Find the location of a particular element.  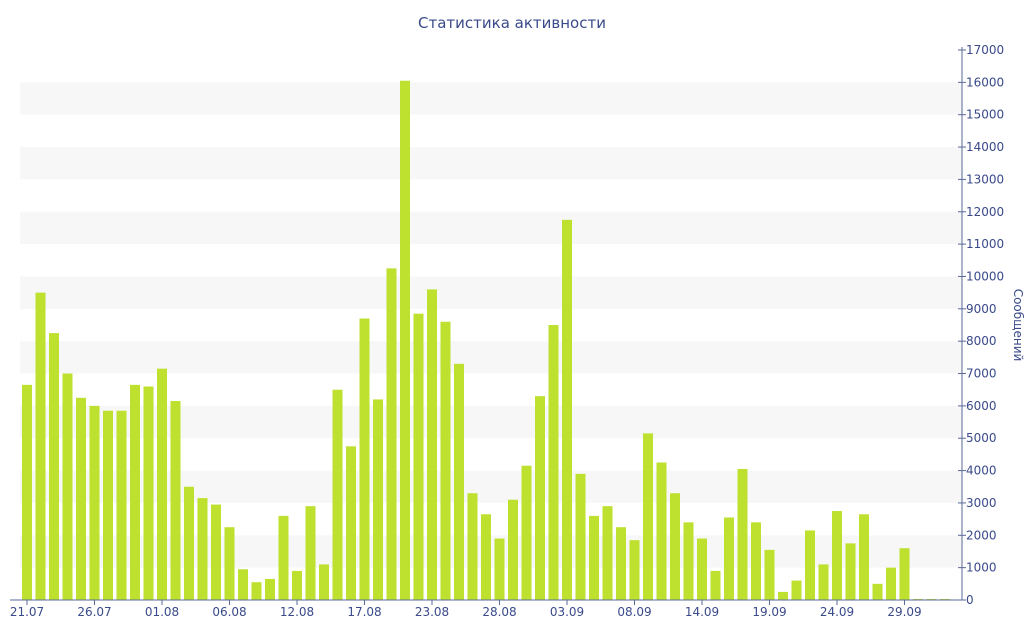

y-tick-label: 7000 is located at coordinates (981, 374).